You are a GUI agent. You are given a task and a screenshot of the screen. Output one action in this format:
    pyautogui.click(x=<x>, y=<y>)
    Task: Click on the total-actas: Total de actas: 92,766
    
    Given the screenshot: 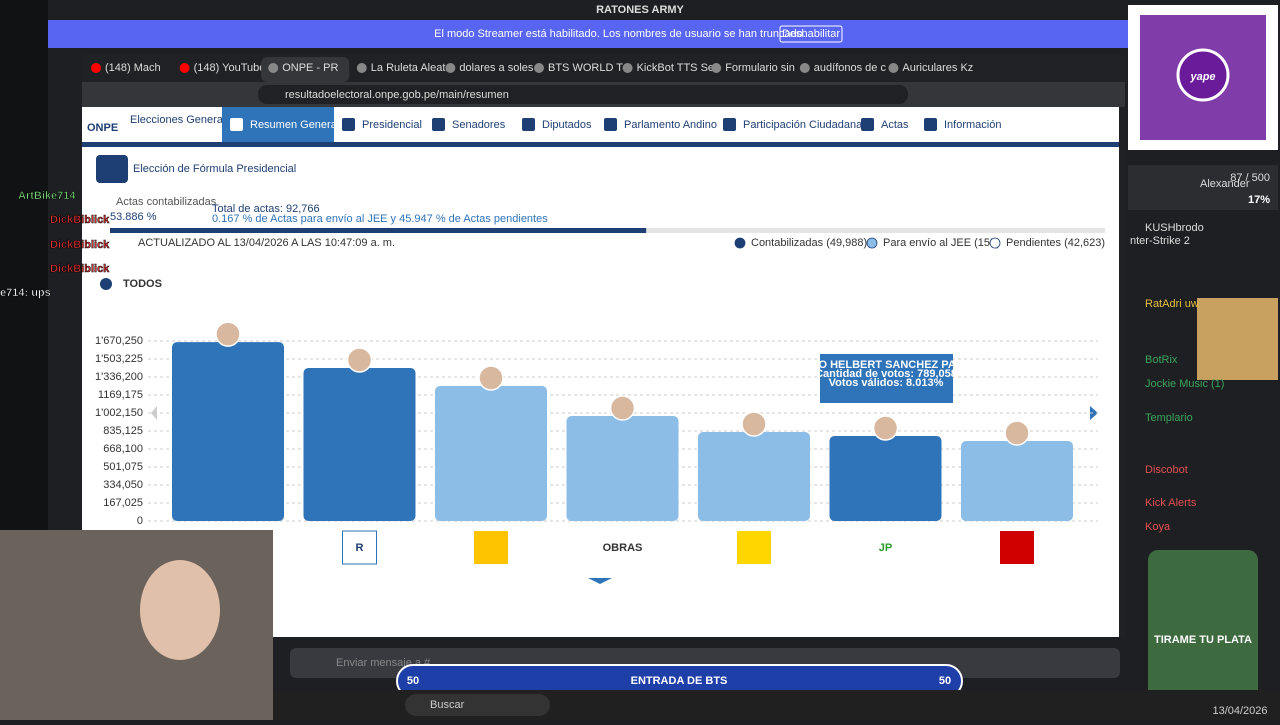 What is the action you would take?
    pyautogui.click(x=266, y=209)
    